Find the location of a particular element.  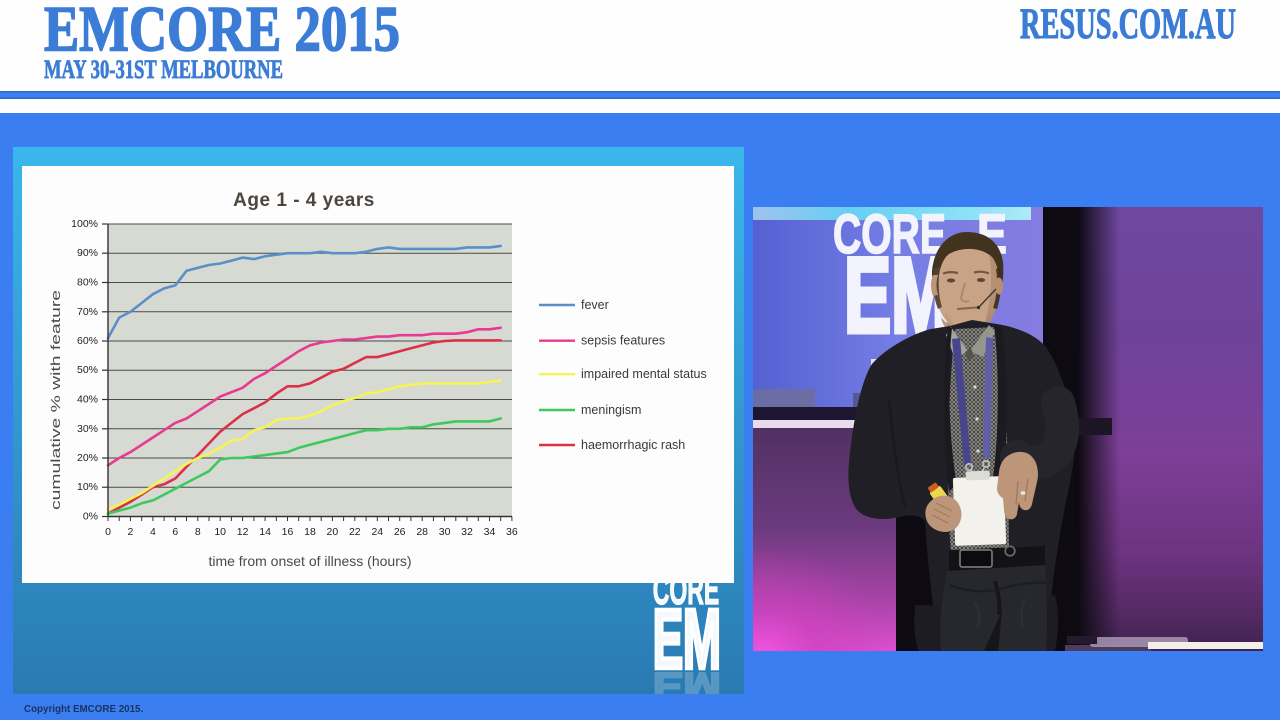

svg-text: 80% is located at coordinates (87, 283).